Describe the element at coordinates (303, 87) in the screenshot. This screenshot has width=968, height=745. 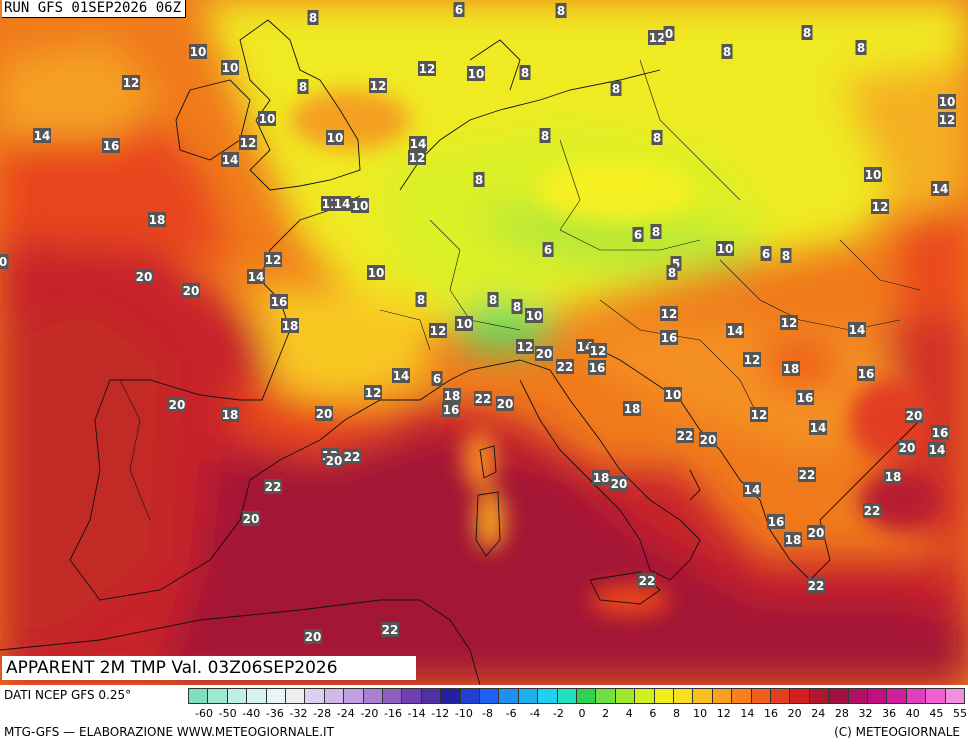
I see `temperature-label-text: 8` at that location.